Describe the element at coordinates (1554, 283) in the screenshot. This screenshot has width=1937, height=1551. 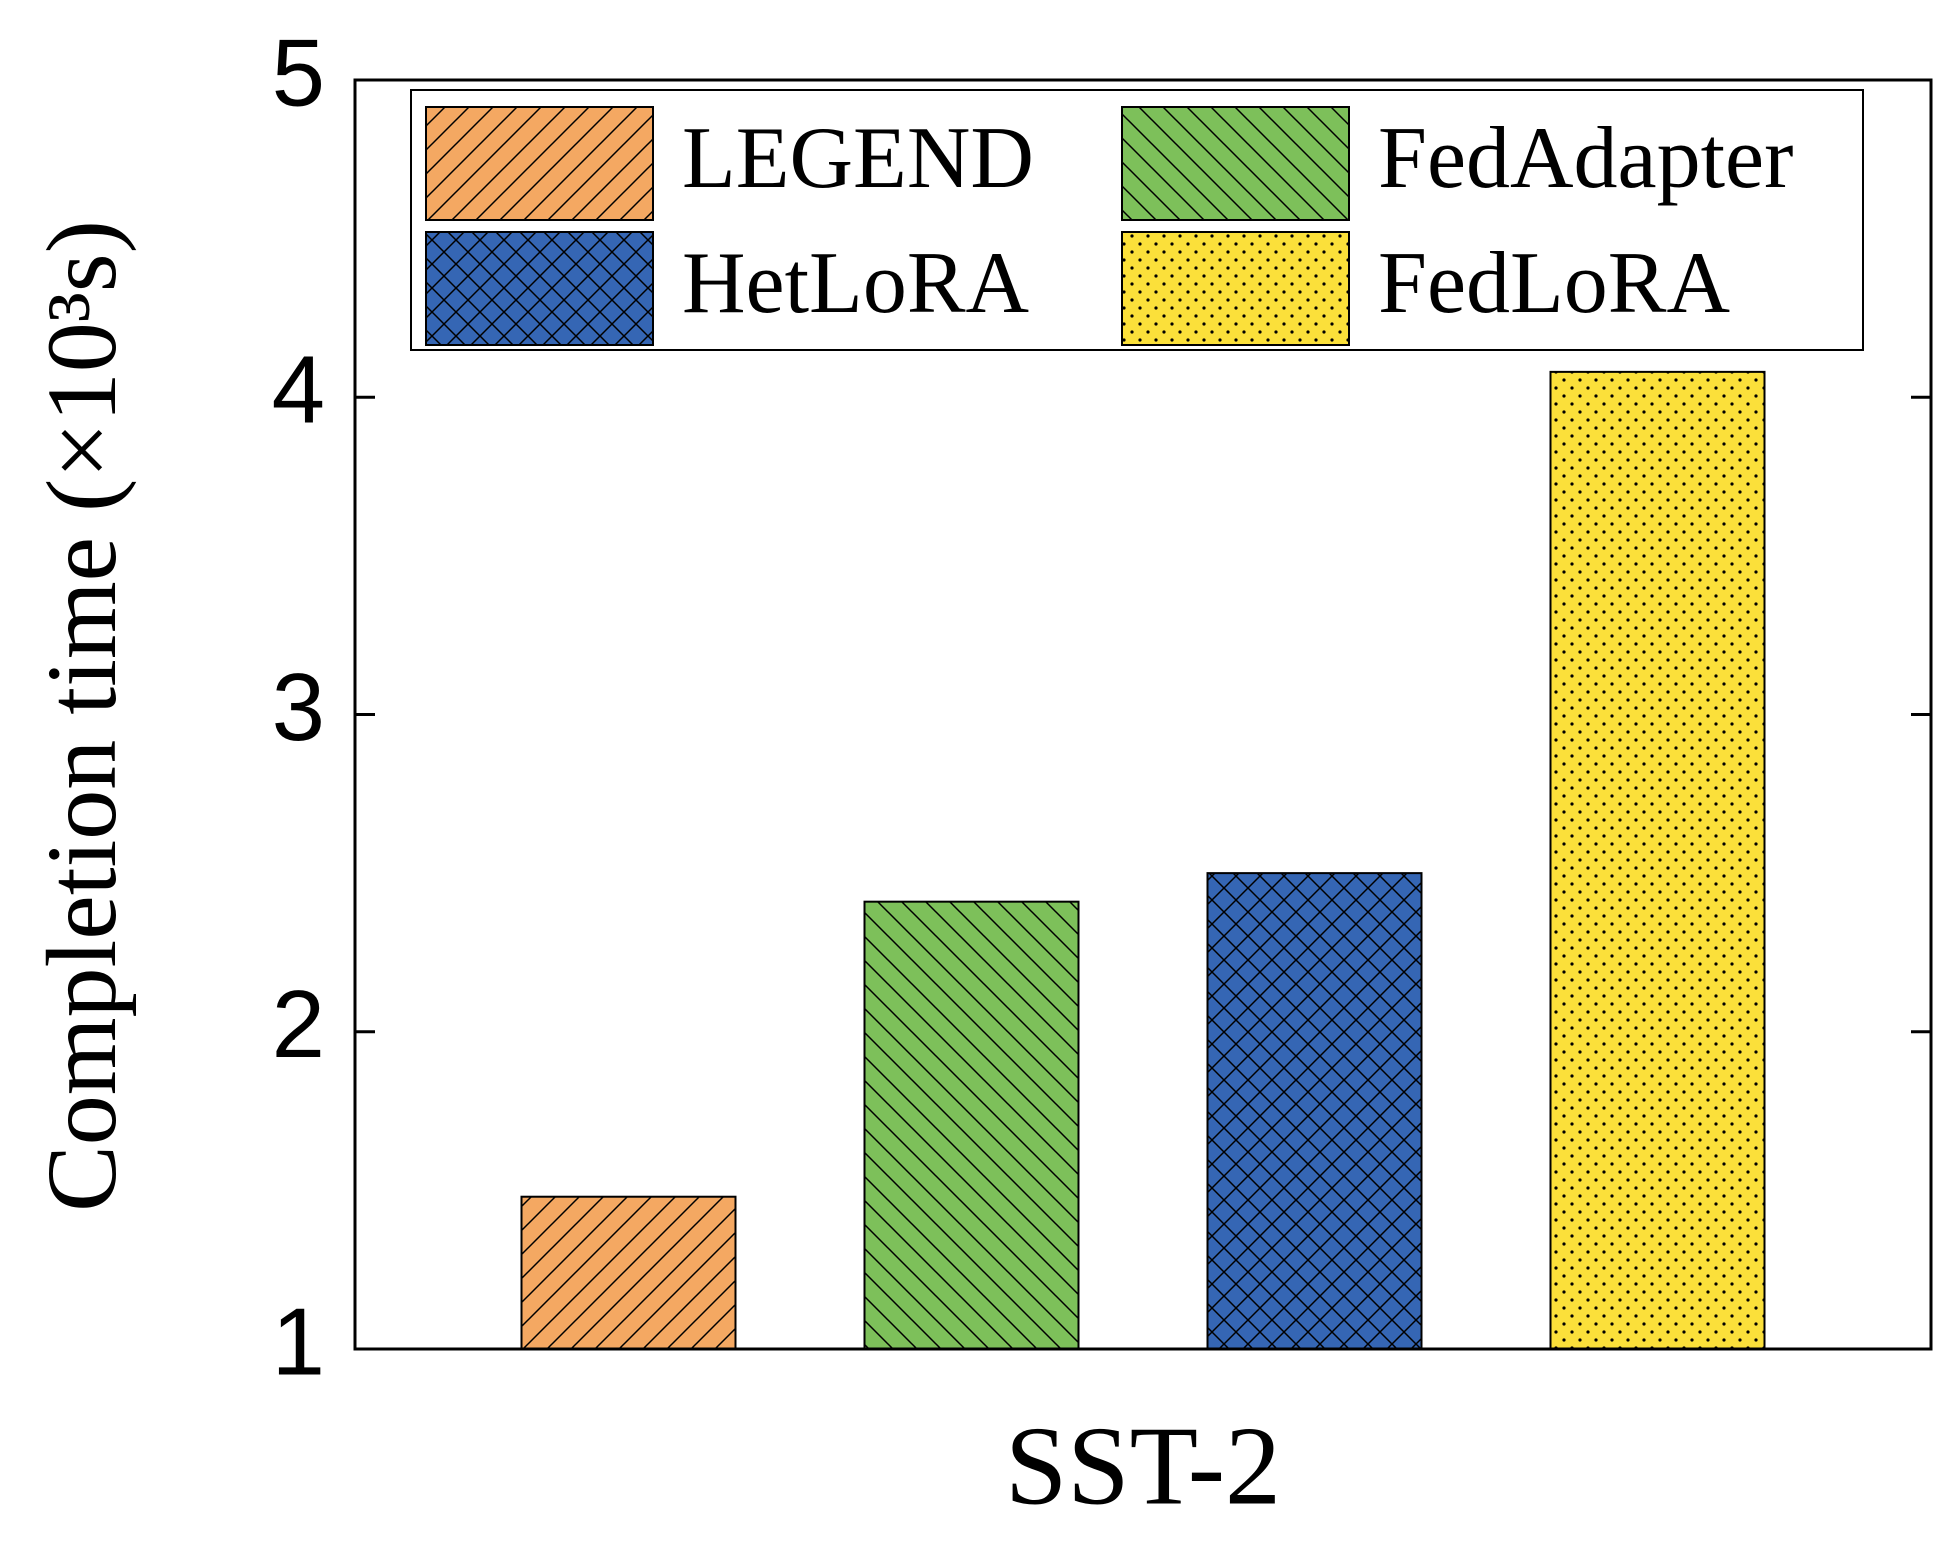
I see `legend-label: FedLoRA` at that location.